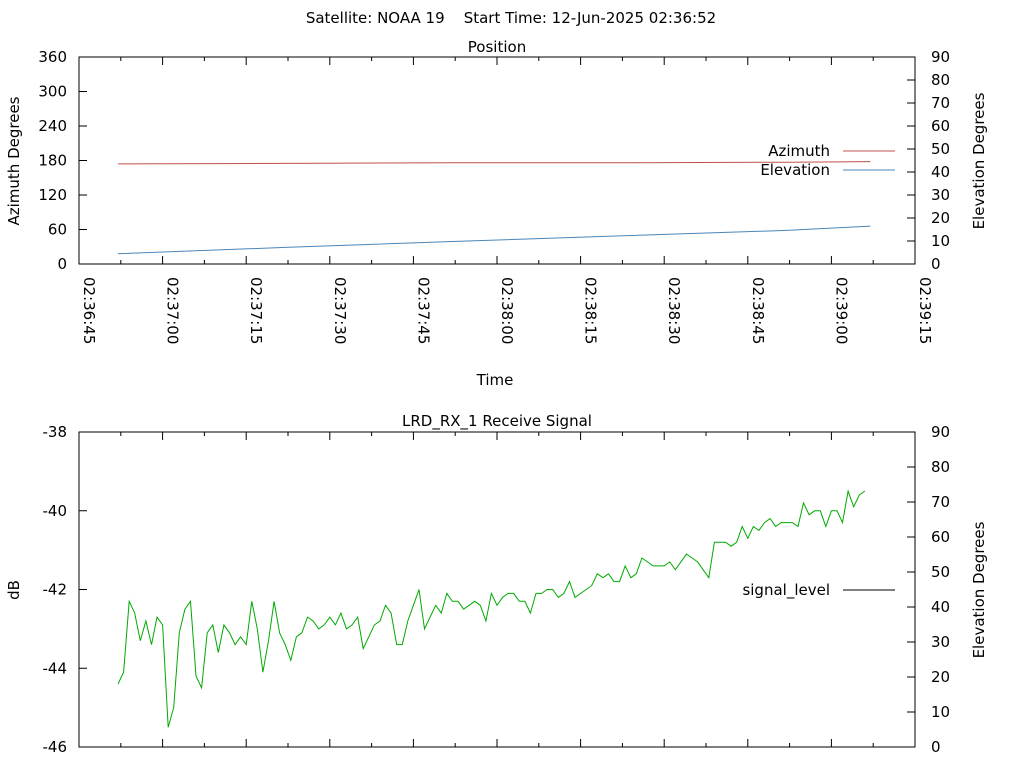 The height and width of the screenshot is (768, 1024). I want to click on y-tick-label: 0, so click(62, 264).